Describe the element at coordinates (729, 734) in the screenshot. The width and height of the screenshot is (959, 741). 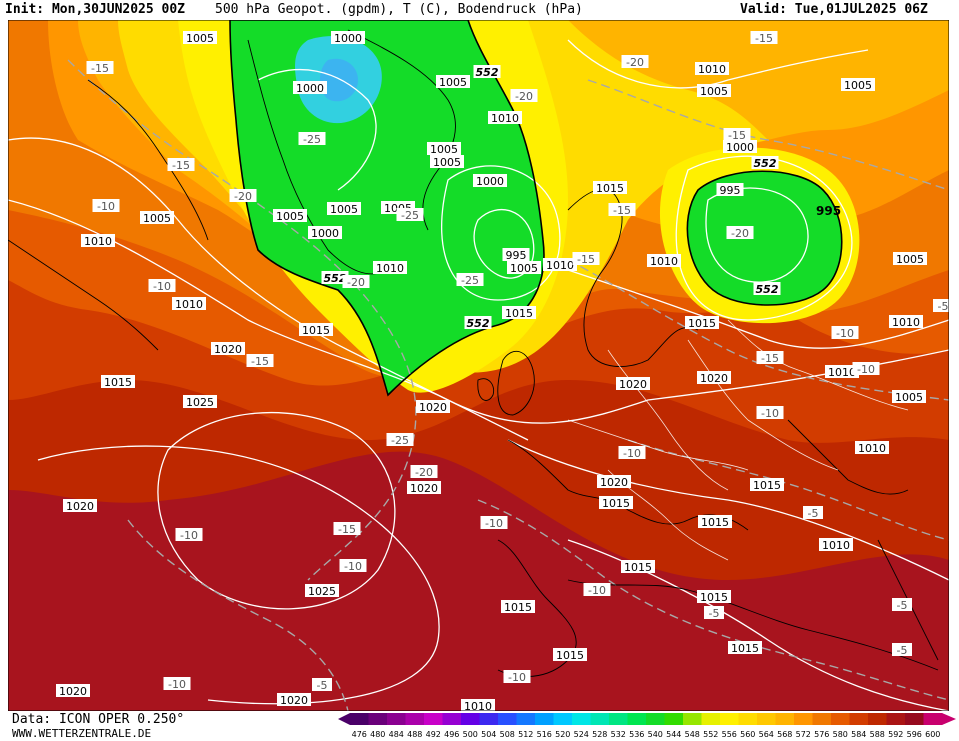
I see `colorbar-tick: 556` at that location.